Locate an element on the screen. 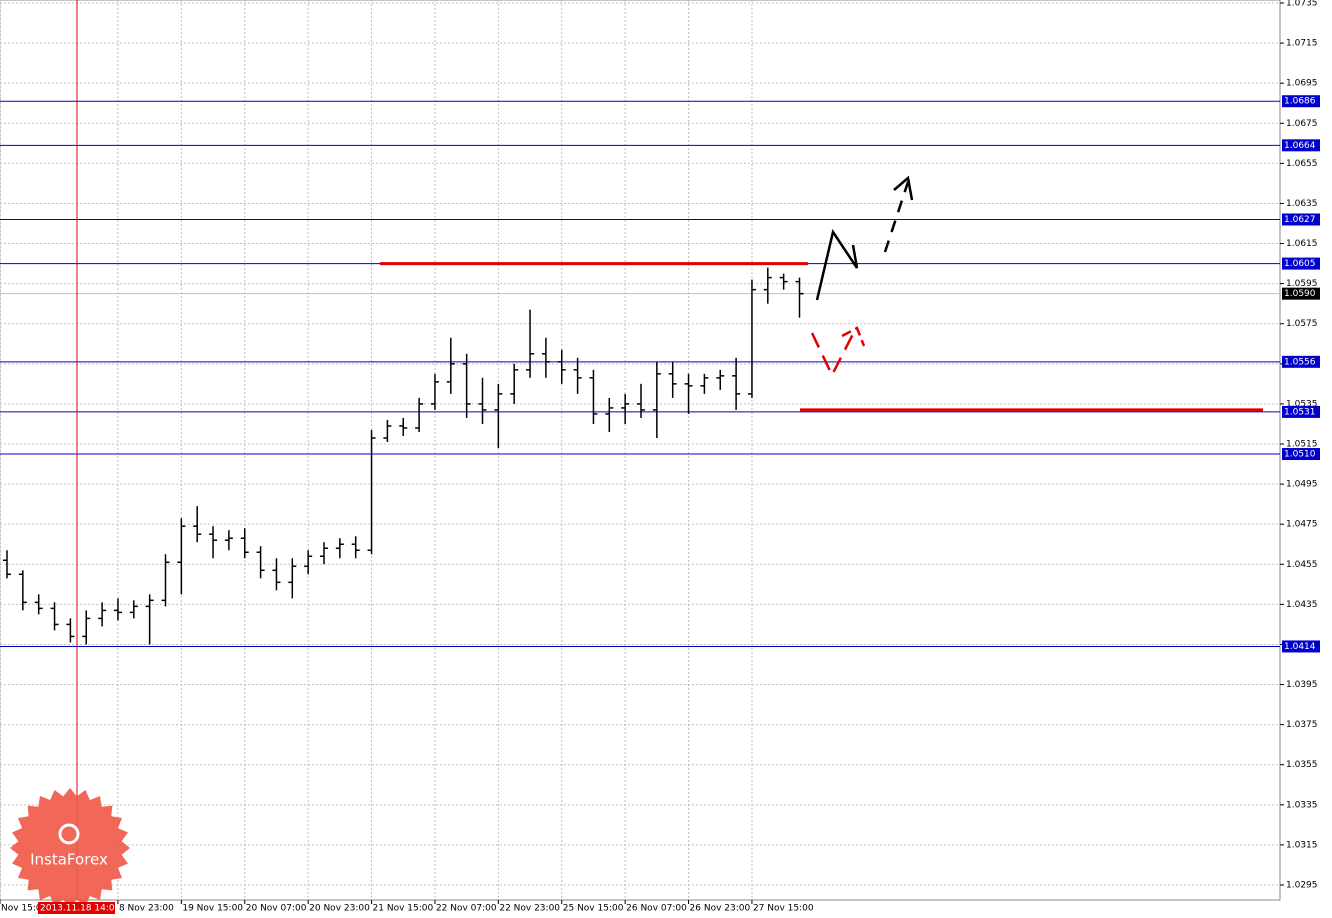 The image size is (1332, 918). bull-head is located at coordinates (903, 188).